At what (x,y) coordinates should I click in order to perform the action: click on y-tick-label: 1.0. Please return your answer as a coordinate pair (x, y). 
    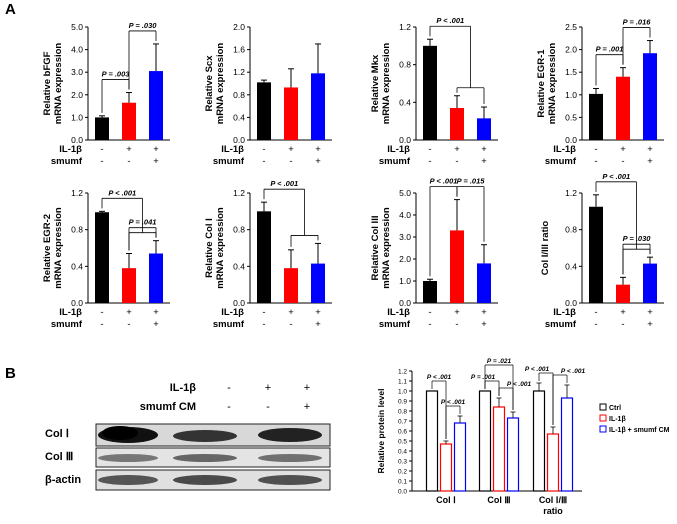
    Looking at the image, I should click on (77, 117).